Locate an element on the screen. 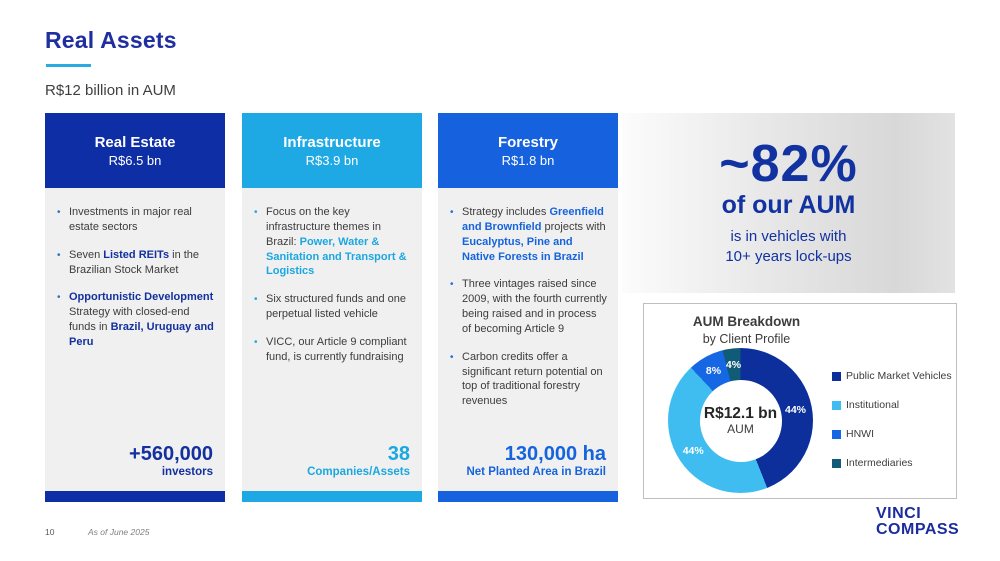 This screenshot has width=1000, height=561. legend-item: Public Market Vehicles is located at coordinates (892, 376).